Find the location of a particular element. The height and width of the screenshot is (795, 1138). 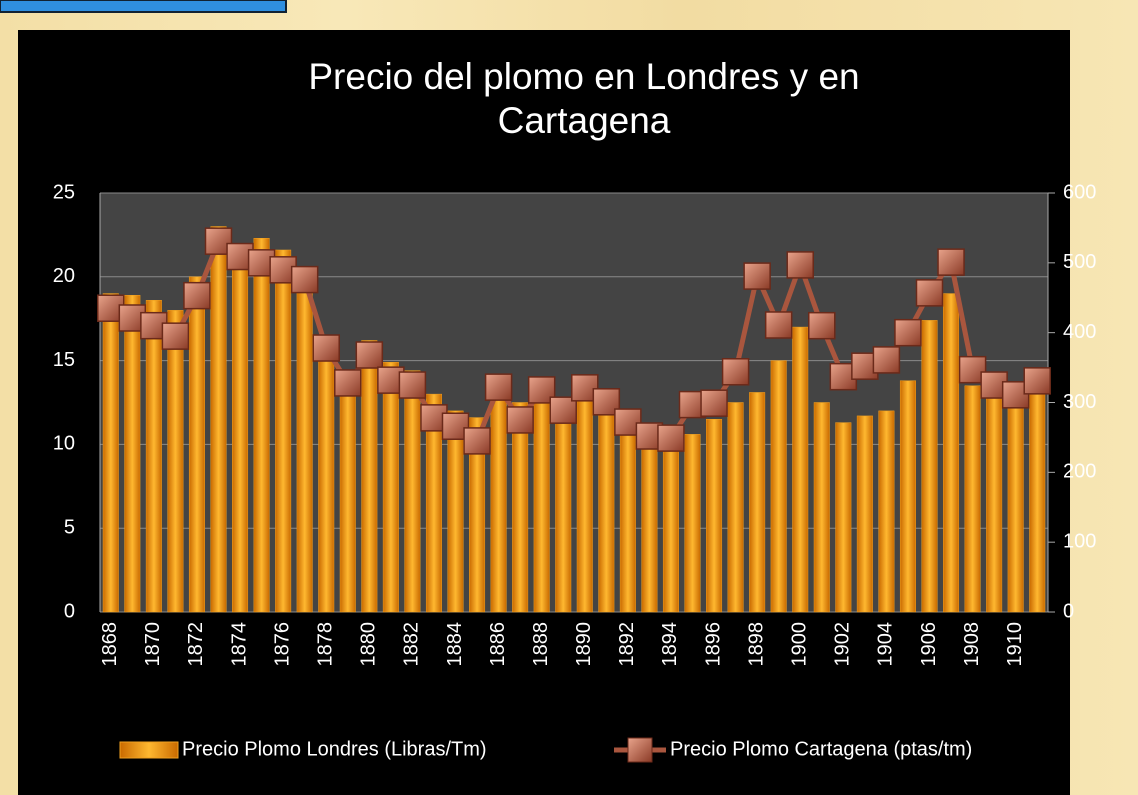

y2-tick-label: 0 is located at coordinates (1068, 611).